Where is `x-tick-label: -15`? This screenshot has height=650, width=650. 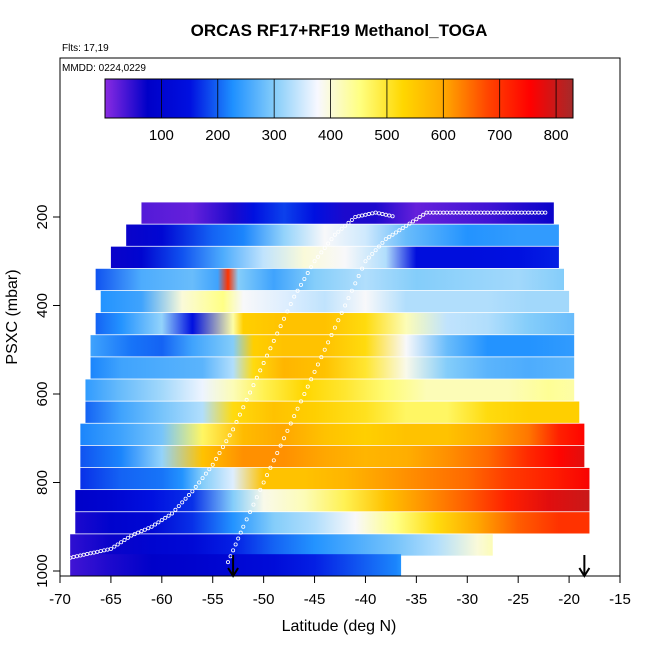 x-tick-label: -15 is located at coordinates (620, 599).